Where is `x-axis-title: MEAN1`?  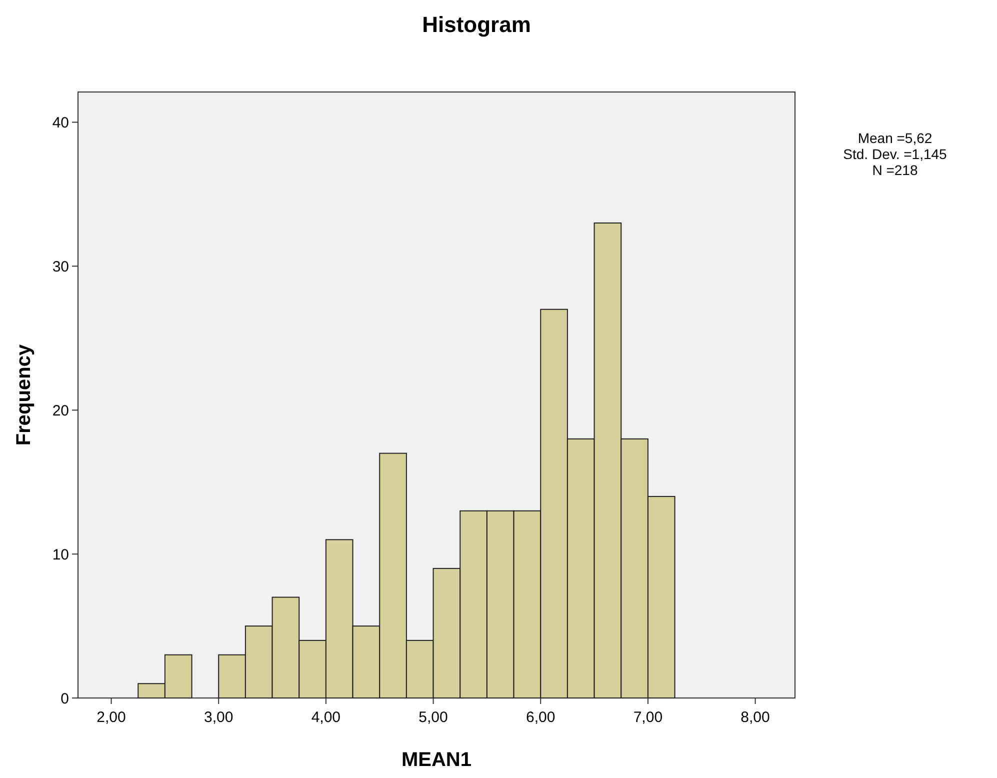 x-axis-title: MEAN1 is located at coordinates (436, 760).